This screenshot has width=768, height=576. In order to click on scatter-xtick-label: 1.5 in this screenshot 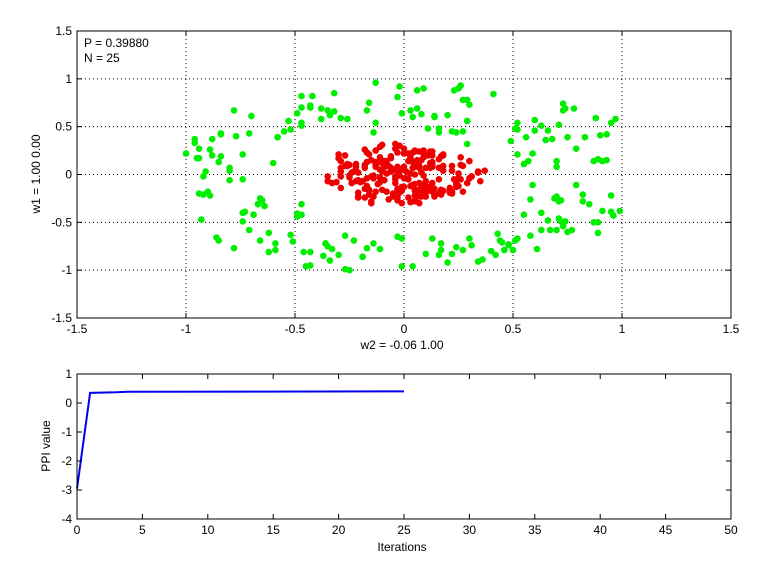, I will do `click(731, 329)`.